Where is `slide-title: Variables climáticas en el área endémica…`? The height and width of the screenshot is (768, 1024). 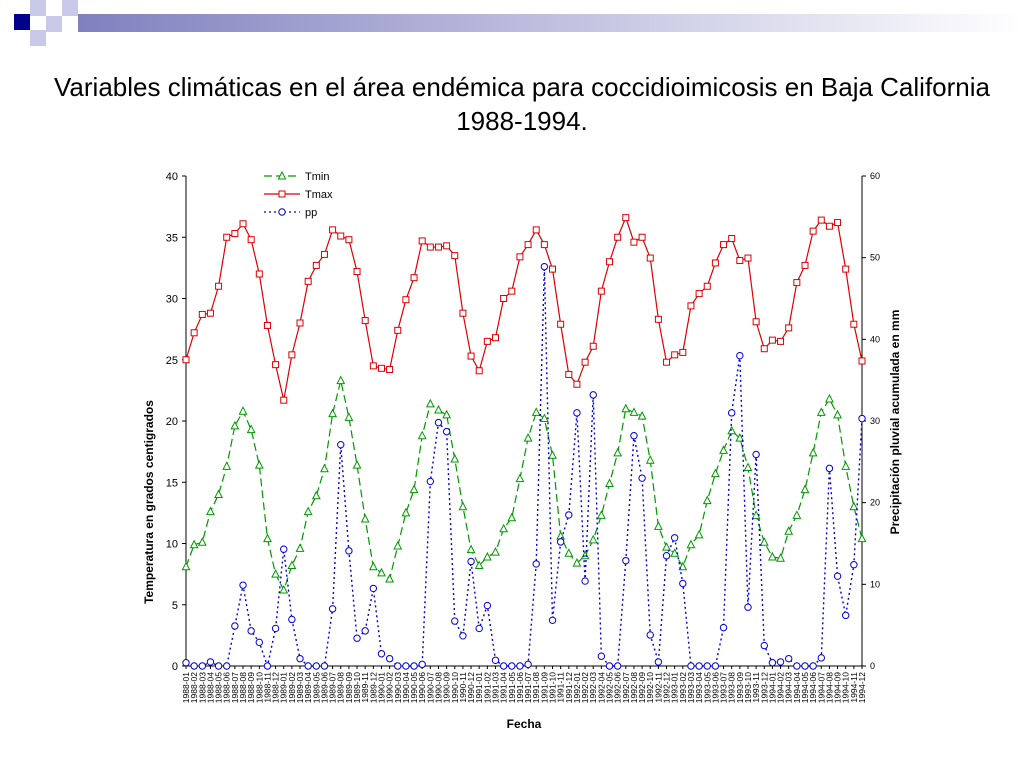
slide-title: Variables climáticas en el área endémica… is located at coordinates (522, 104).